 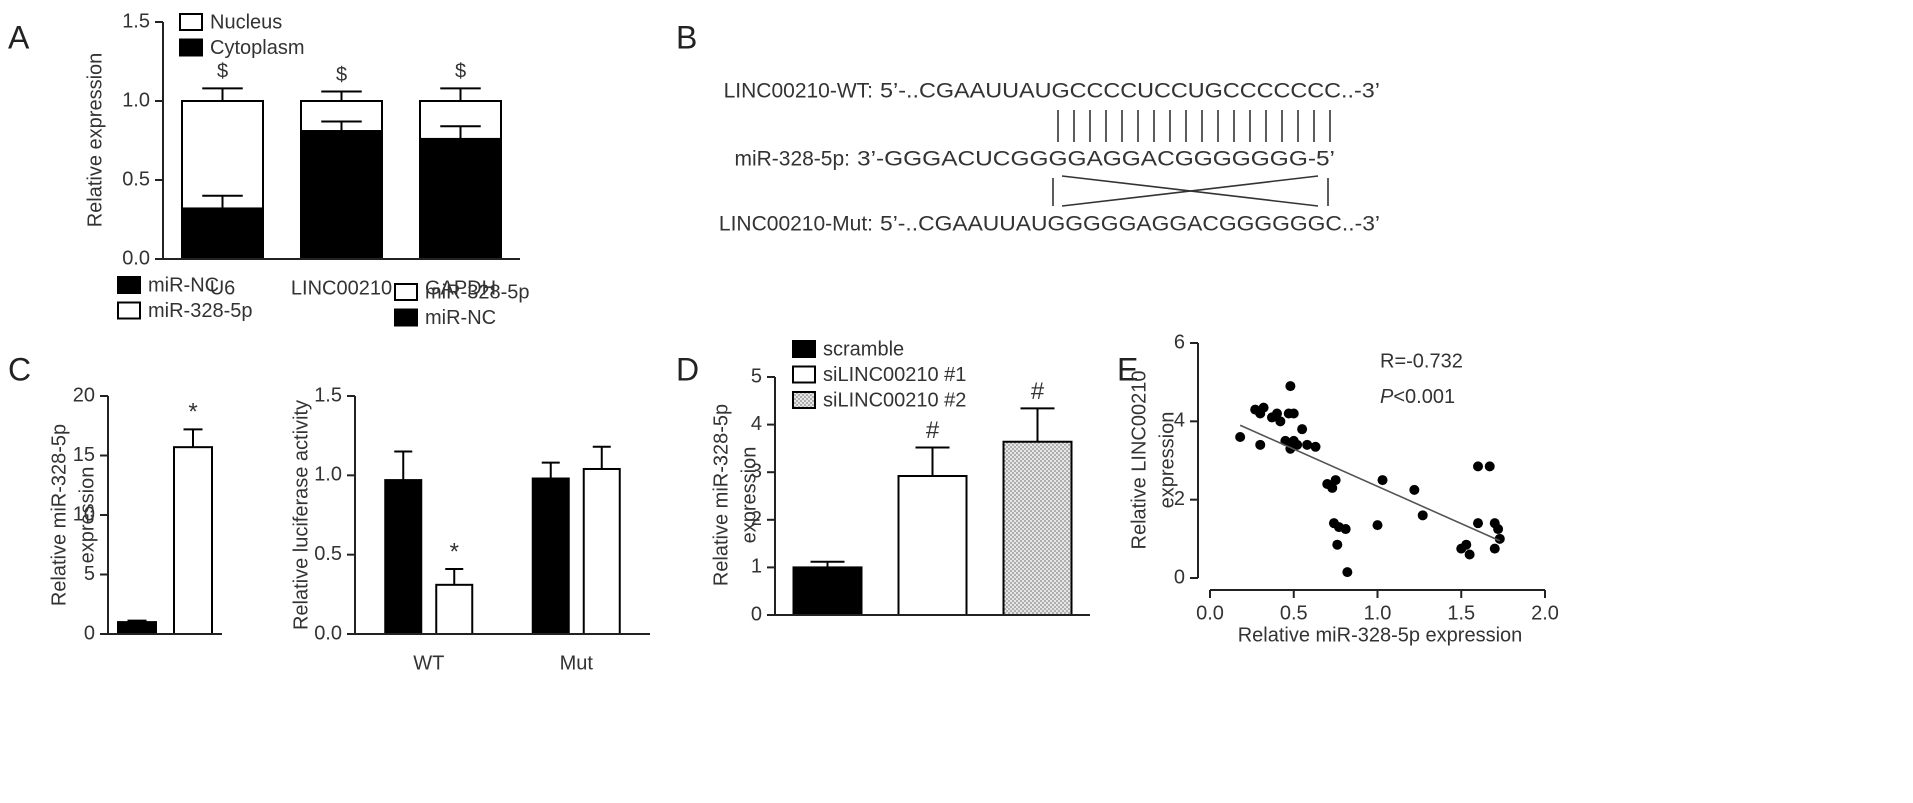 I want to click on y-tick-label: 15, so click(x=84, y=455).